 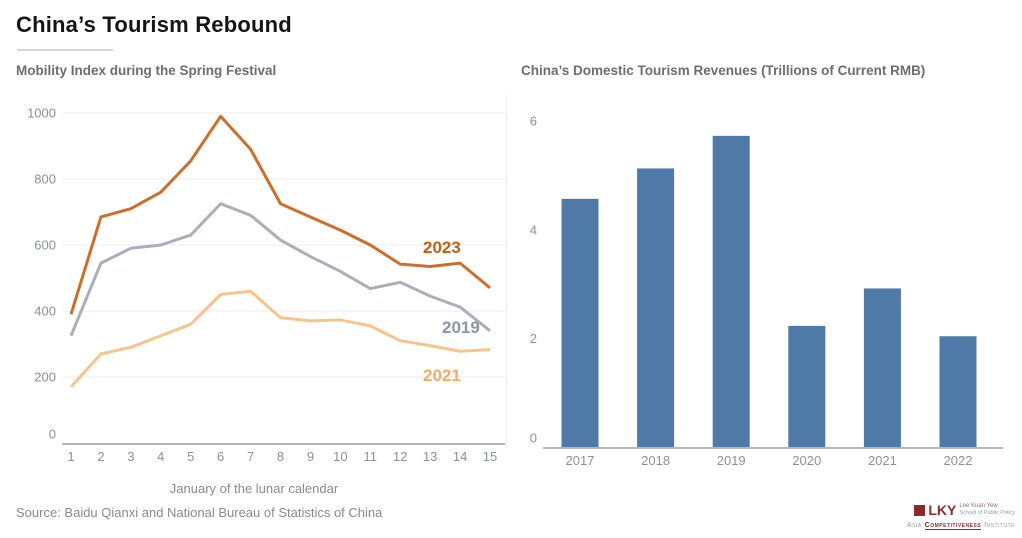 What do you see at coordinates (882, 367) in the screenshot?
I see `bar-2021` at bounding box center [882, 367].